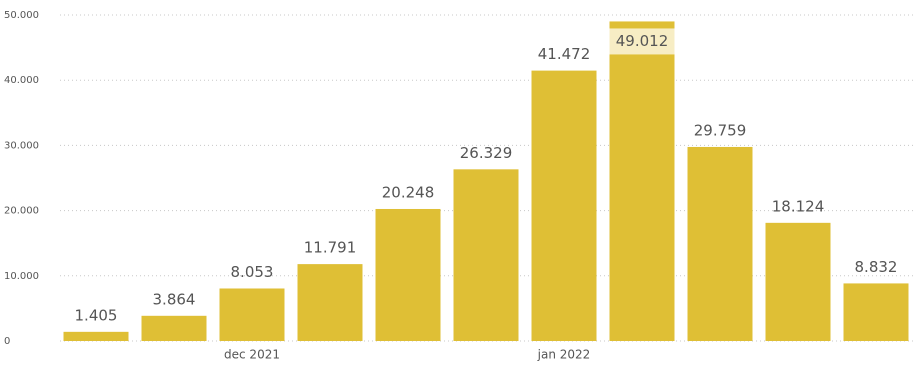  Describe the element at coordinates (21, 276) in the screenshot. I see `y-tick-label: 10.000` at that location.